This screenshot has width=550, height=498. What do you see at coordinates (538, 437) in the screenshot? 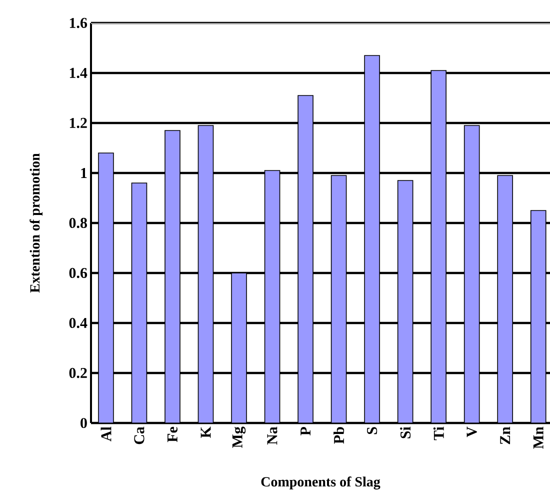
I see `x-tick-label: Mn` at bounding box center [538, 437].